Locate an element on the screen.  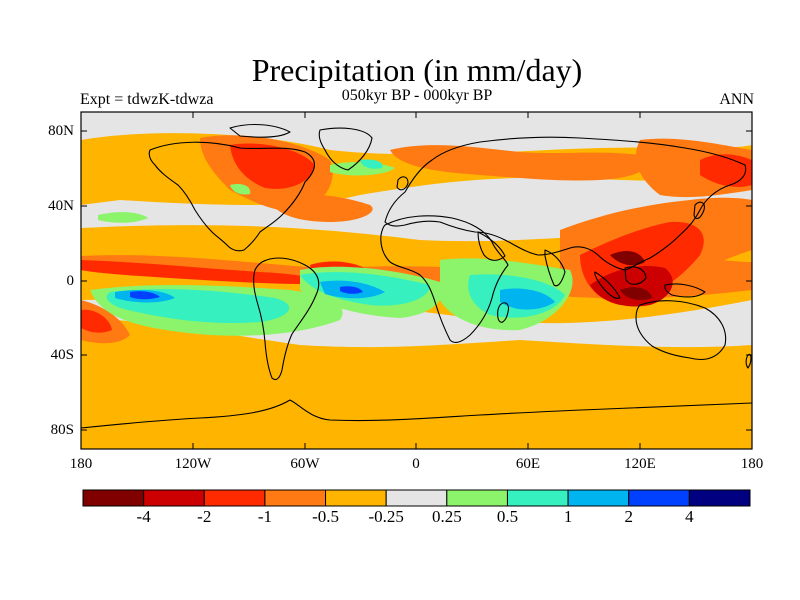
coastline-arctic-islands is located at coordinates (260, 130).